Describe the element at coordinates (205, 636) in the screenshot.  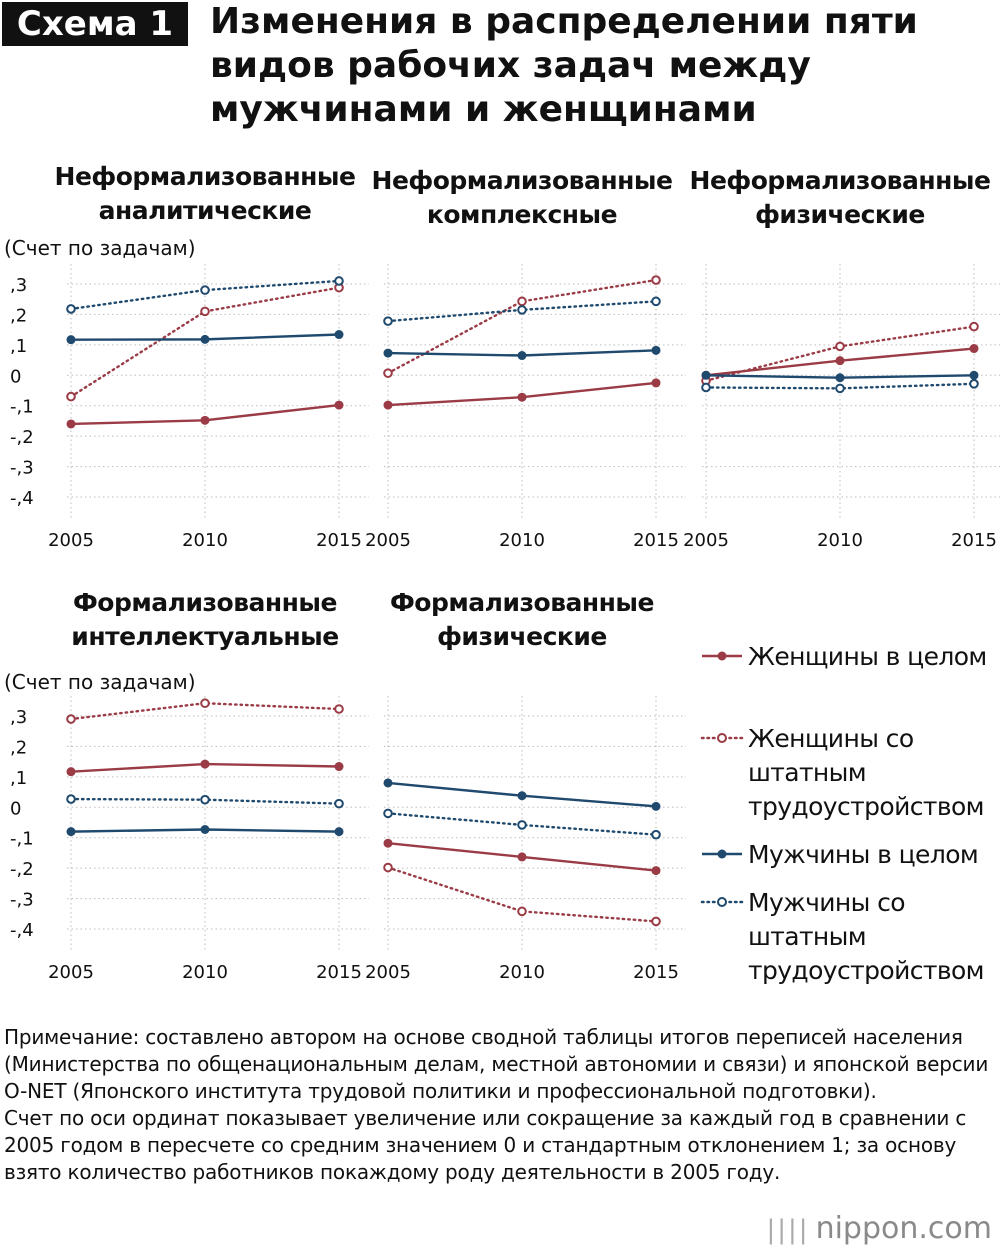
I see `panel-title-line: интеллектуальные` at that location.